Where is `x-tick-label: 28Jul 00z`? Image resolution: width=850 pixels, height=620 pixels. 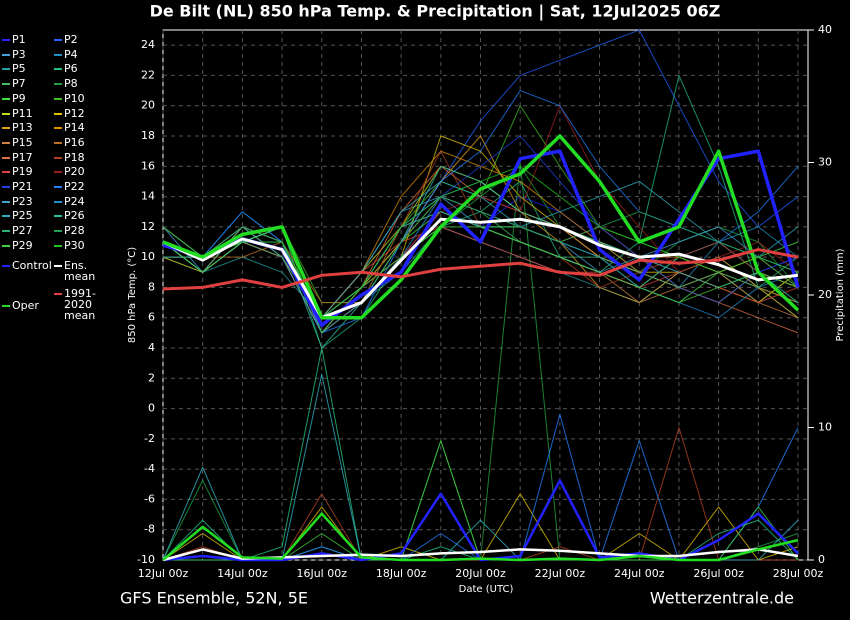
x-tick-label: 28Jul 00z is located at coordinates (798, 573).